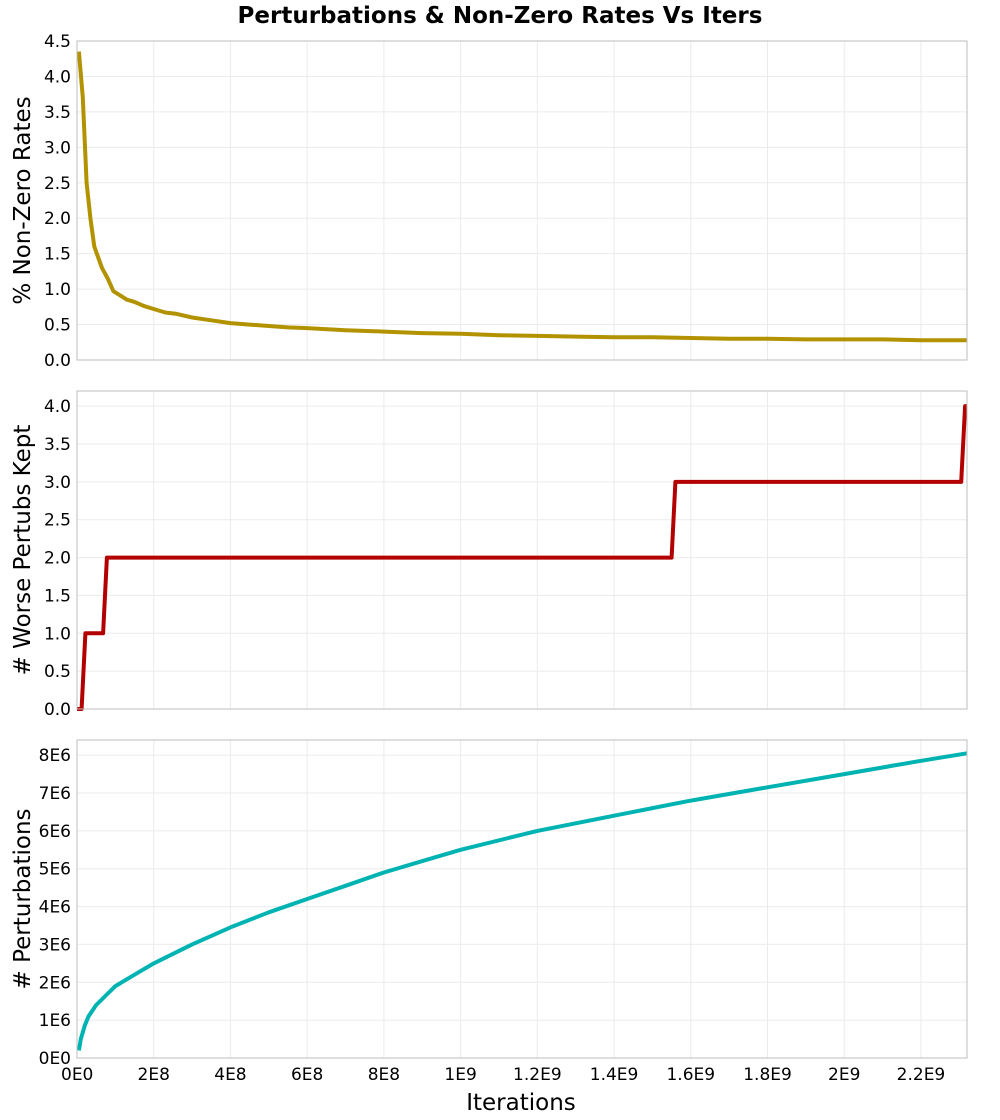  Describe the element at coordinates (55, 908) in the screenshot. I see `y-tick-label: 4E6` at that location.